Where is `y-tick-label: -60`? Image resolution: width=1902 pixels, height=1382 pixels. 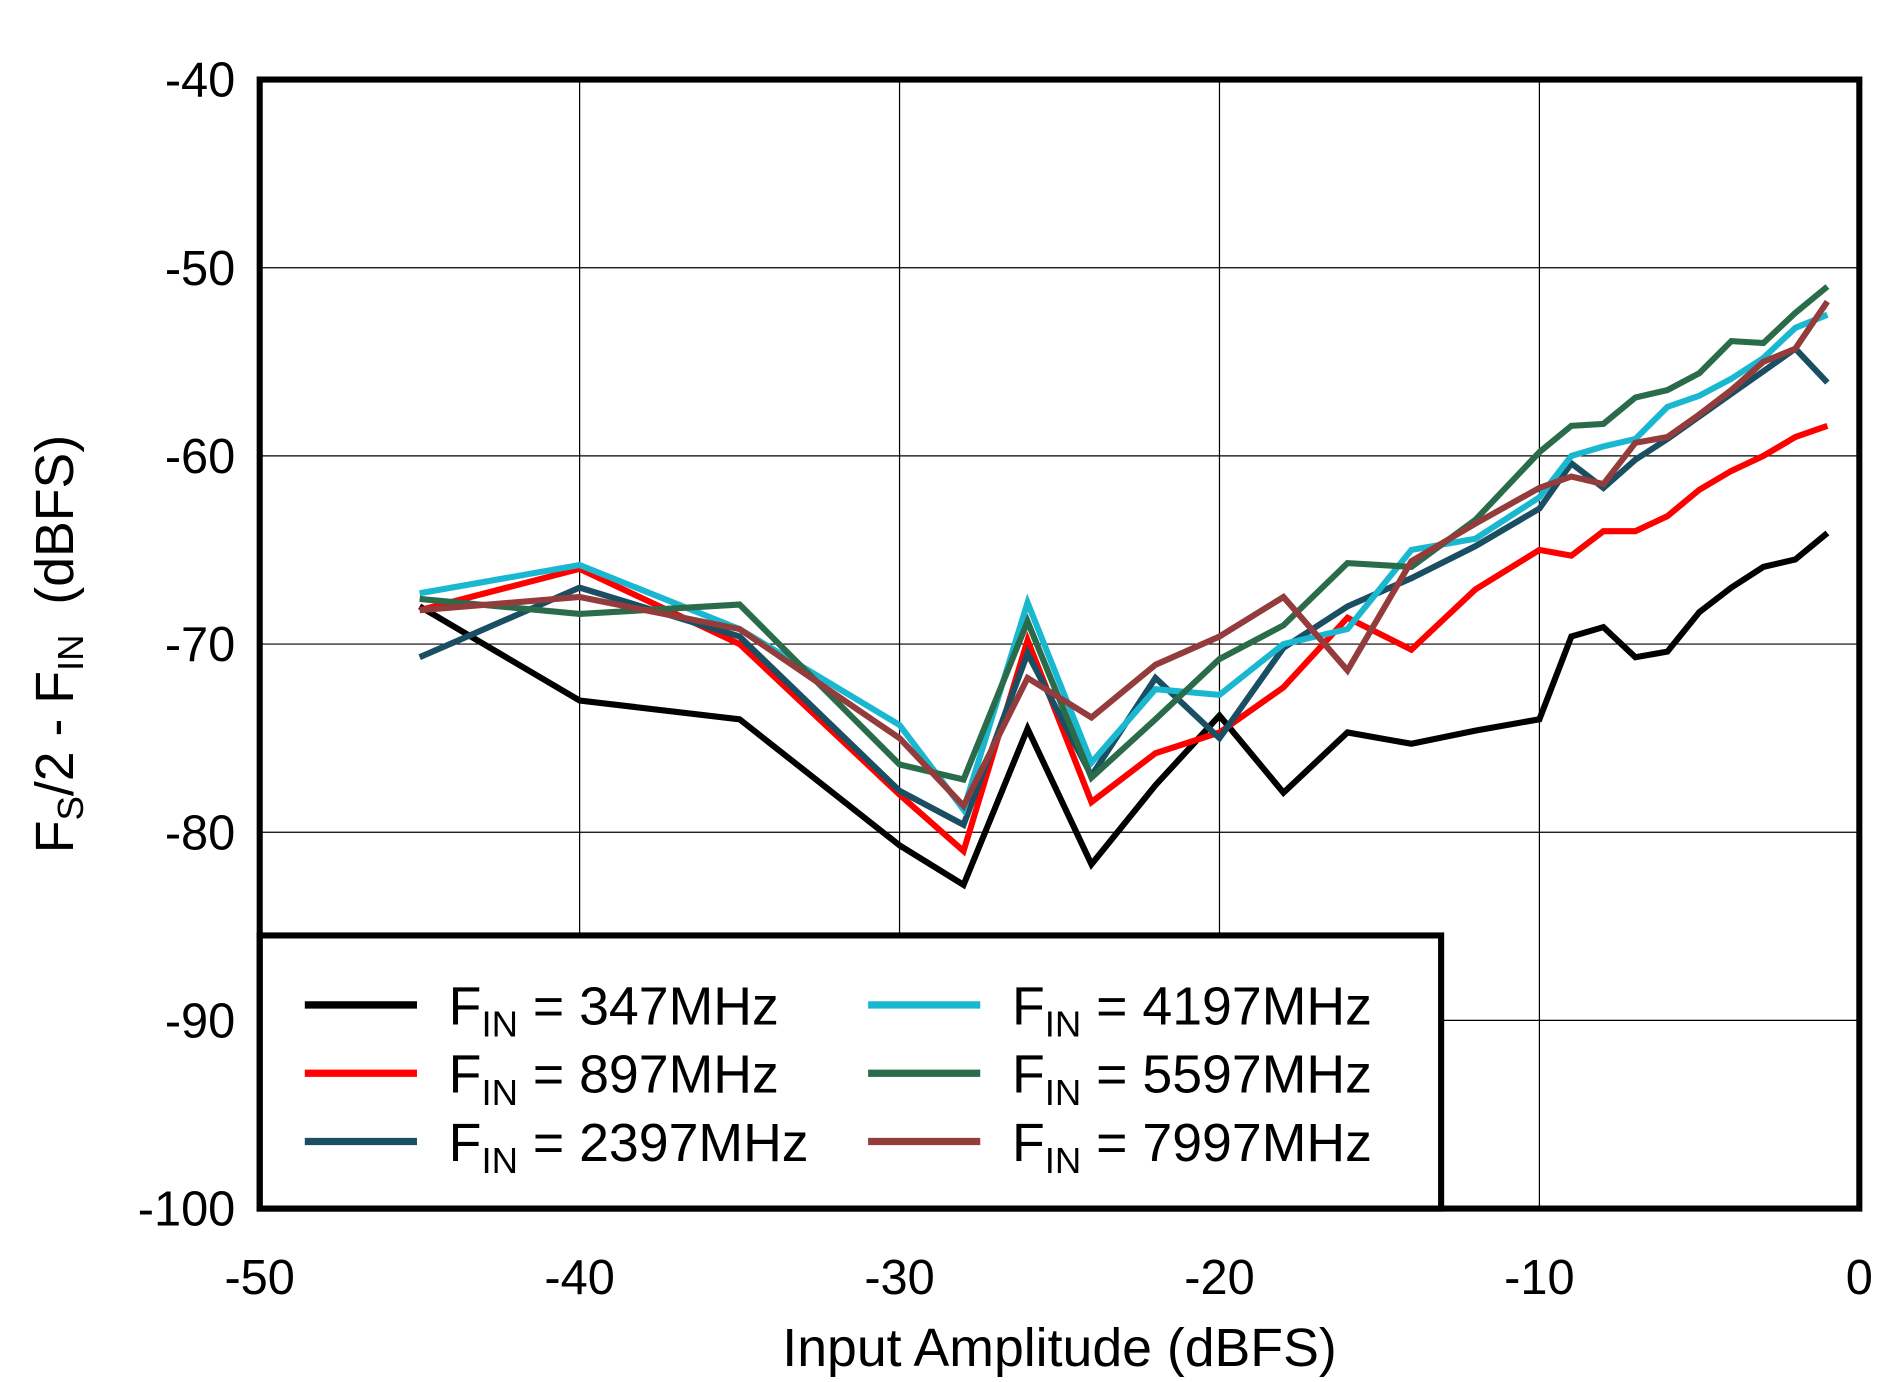
y-tick-label: -60 is located at coordinates (200, 457).